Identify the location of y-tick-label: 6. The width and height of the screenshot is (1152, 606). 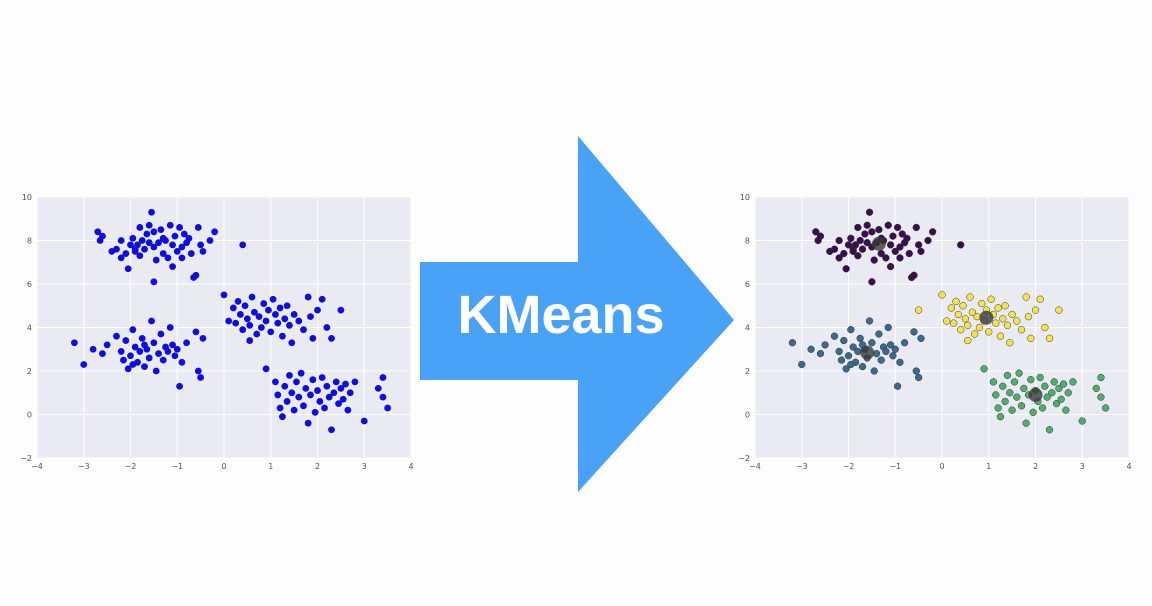
(29, 284).